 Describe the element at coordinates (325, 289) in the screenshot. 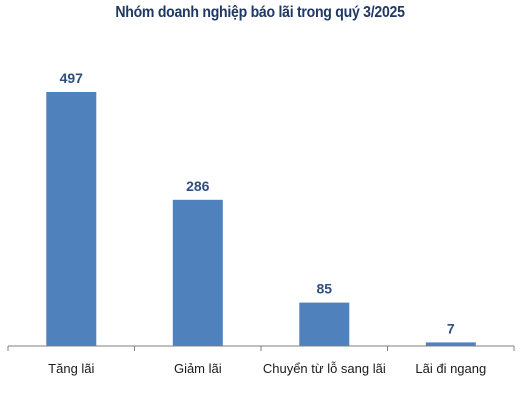

I see `data-label: 85` at that location.